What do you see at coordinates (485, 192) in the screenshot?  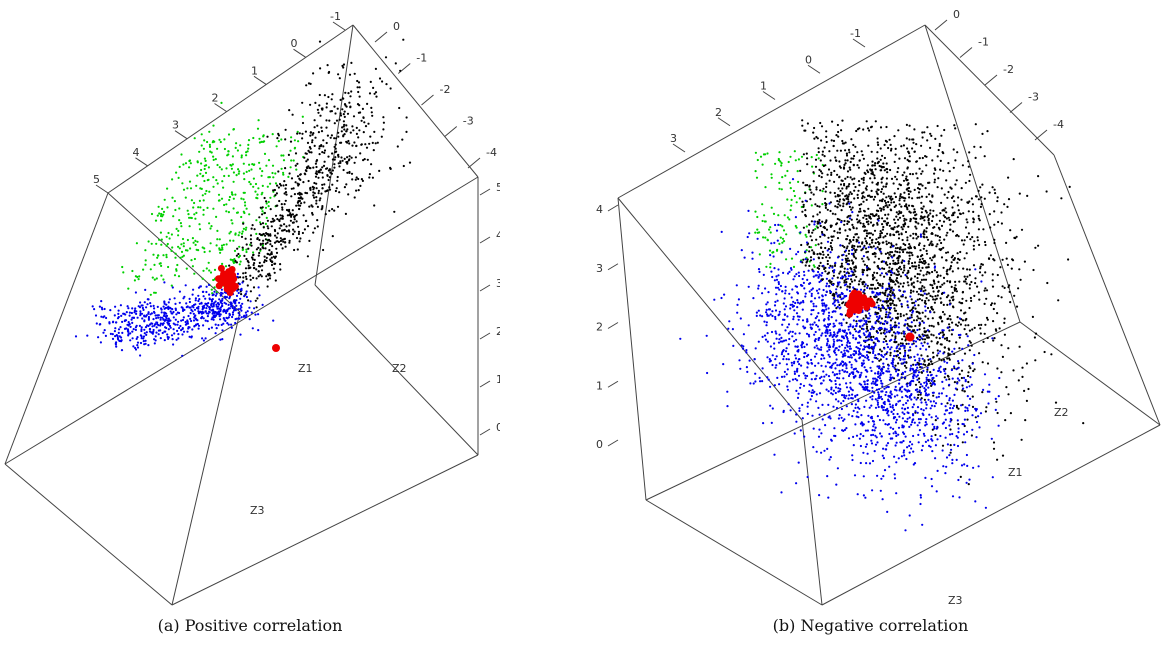 I see `right-axis-tick` at bounding box center [485, 192].